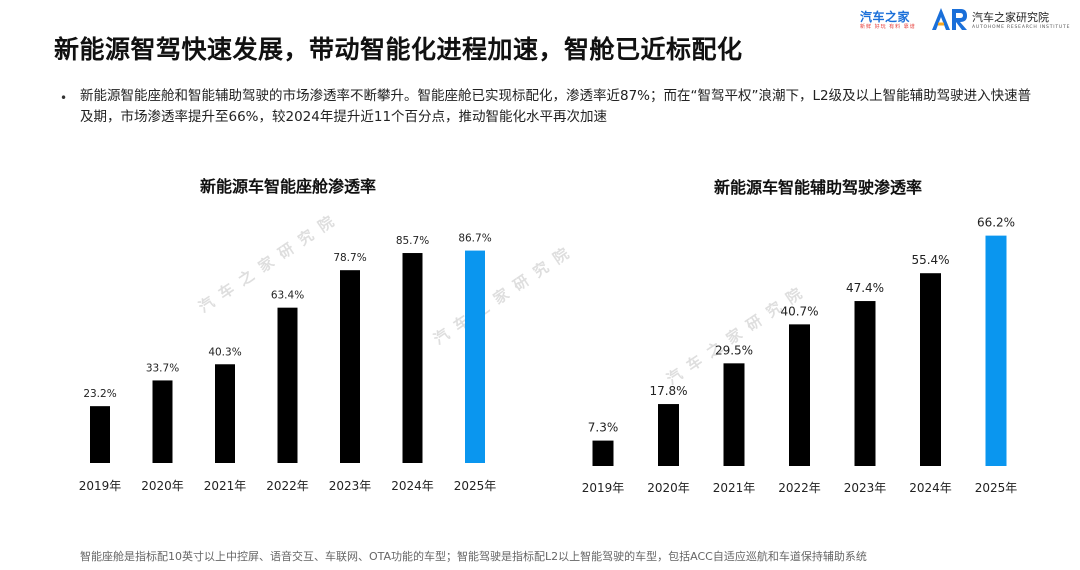 This screenshot has width=1080, height=570. Describe the element at coordinates (1021, 27) in the screenshot. I see `institute-name-en: AUTOHOME RESEARCH INSTITUTE` at that location.